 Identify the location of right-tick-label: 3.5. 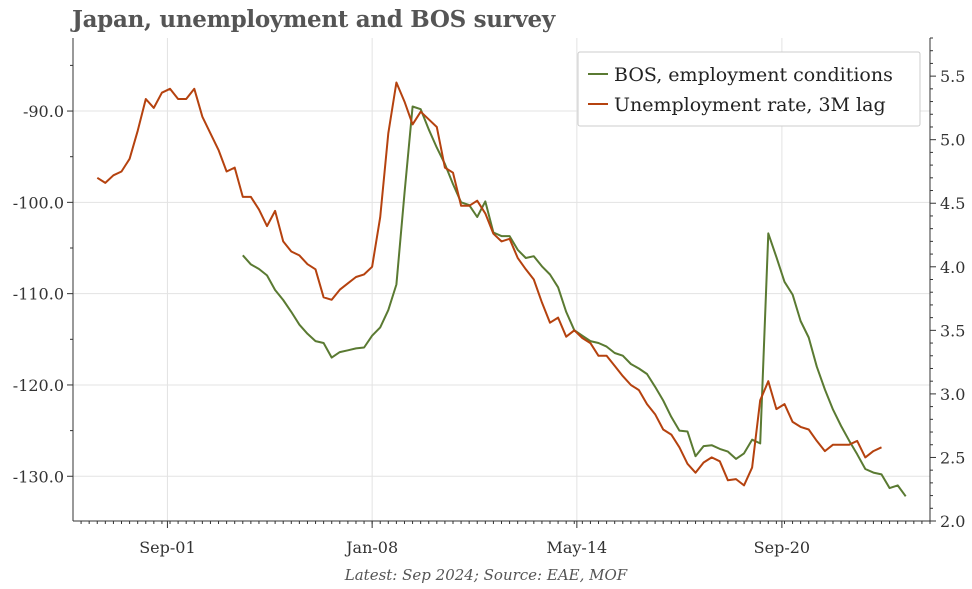
(952, 330).